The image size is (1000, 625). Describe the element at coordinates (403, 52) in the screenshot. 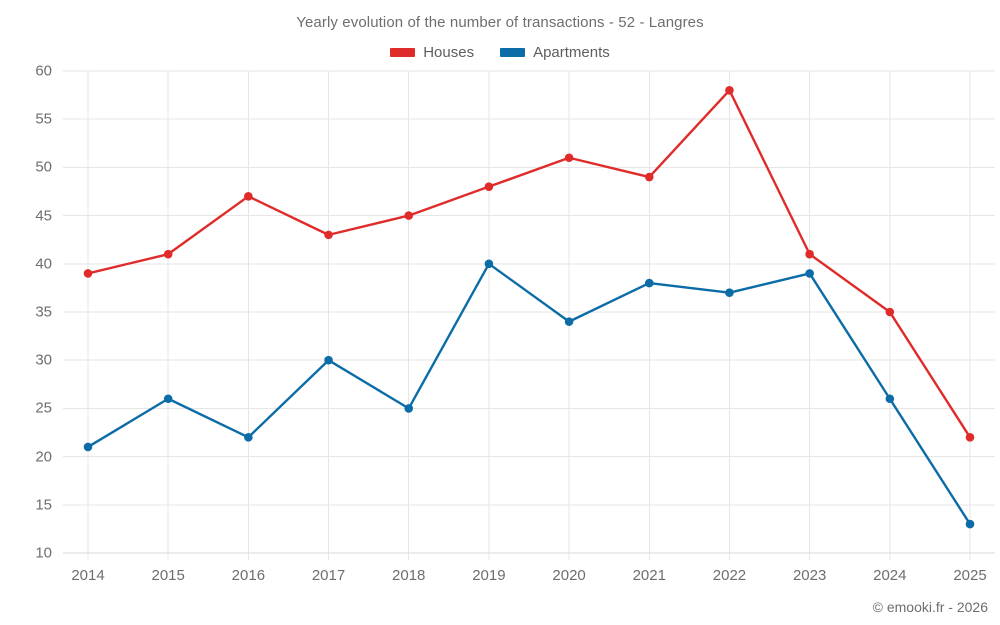

I see `legend-swatch-houses` at that location.